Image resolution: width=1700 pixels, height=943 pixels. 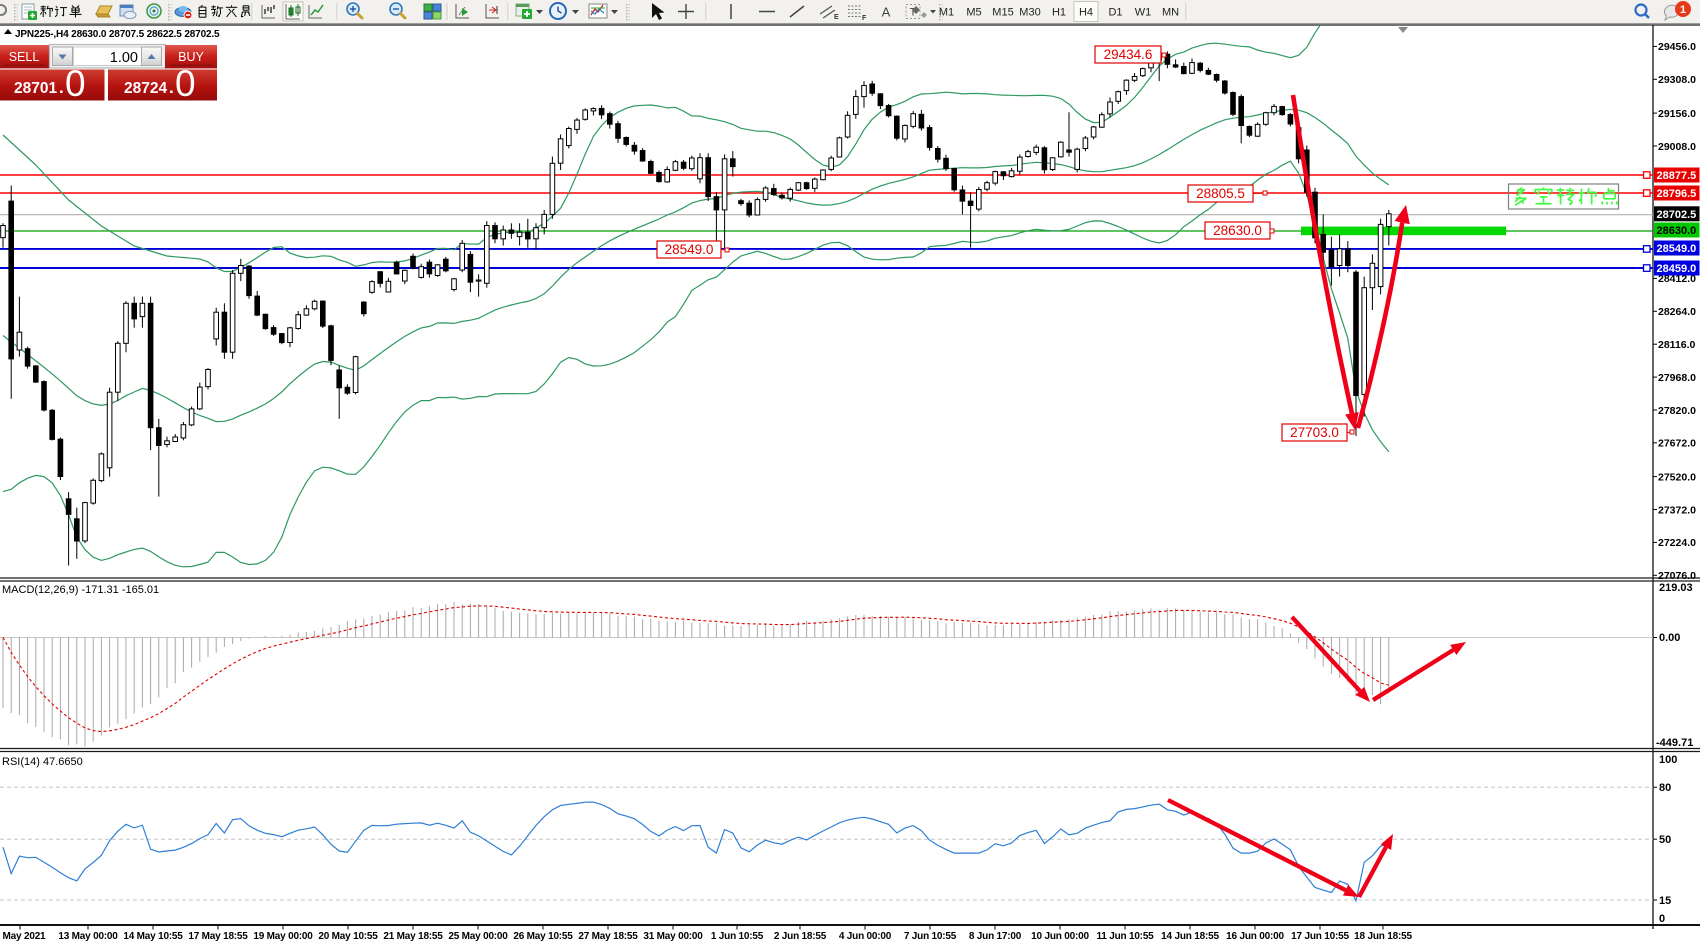 I want to click on svg-text: 219.03, so click(x=1676, y=588).